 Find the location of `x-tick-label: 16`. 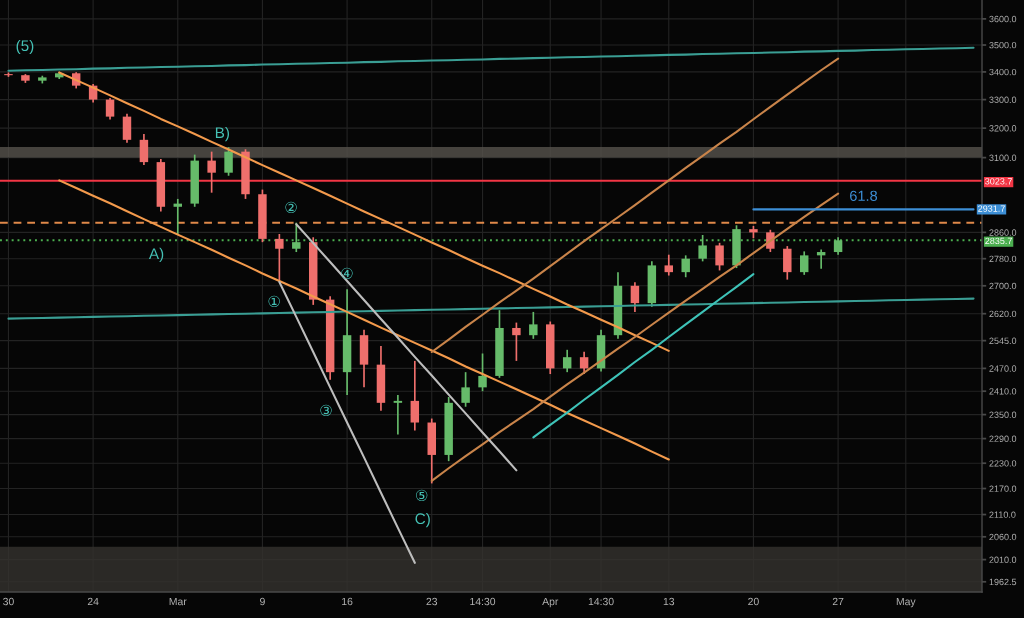

x-tick-label: 16 is located at coordinates (347, 601).